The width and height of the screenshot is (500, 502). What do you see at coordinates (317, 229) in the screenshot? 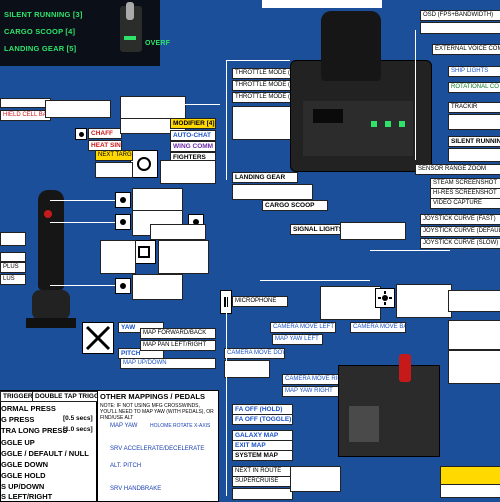
I see `label-signal-lights: SIGNAL LIGHTS` at bounding box center [317, 229].